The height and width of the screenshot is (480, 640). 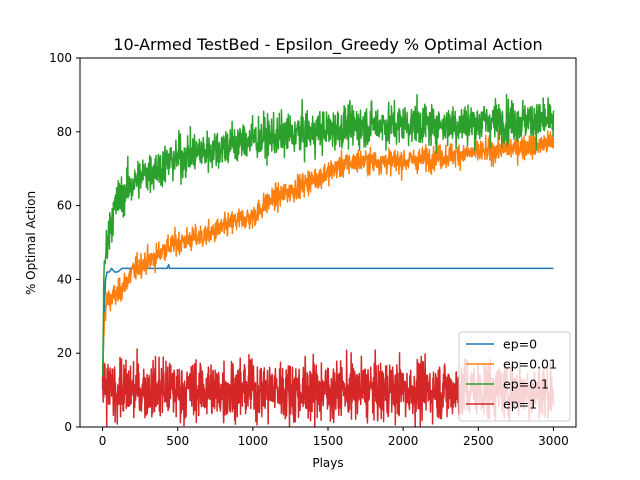 I want to click on legend-label-3: ep=1, so click(x=520, y=404).